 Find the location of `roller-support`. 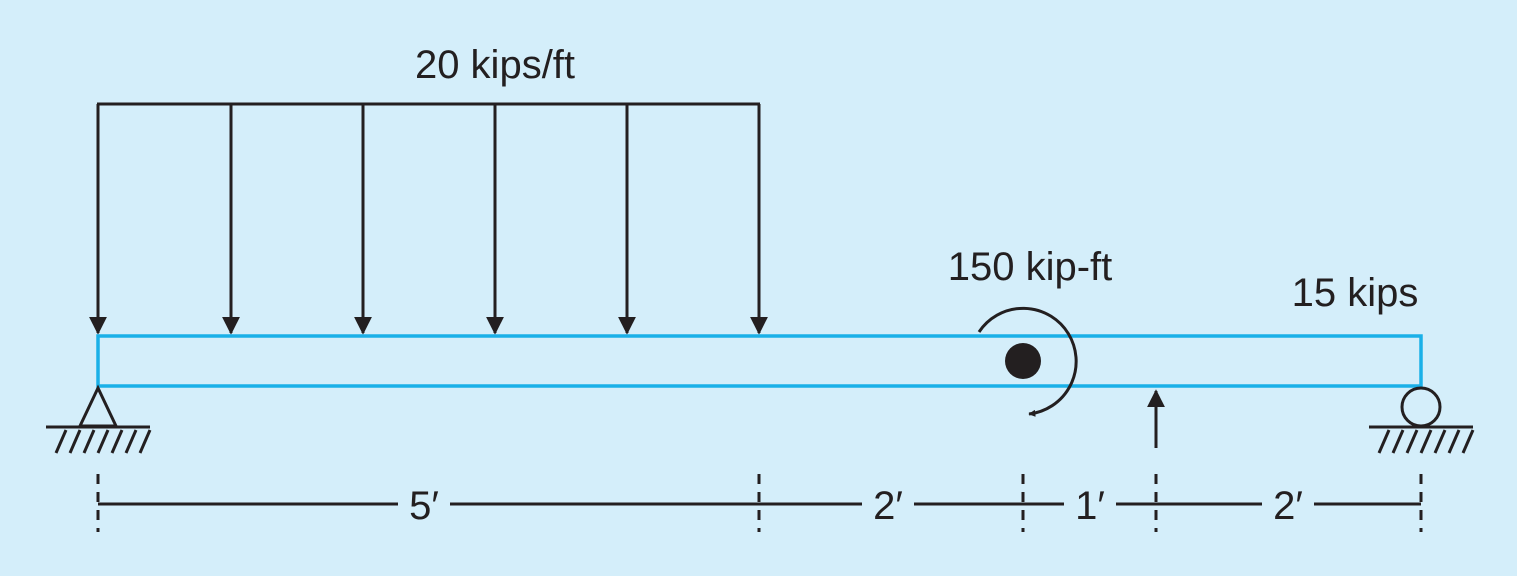

roller-support is located at coordinates (1422, 420).